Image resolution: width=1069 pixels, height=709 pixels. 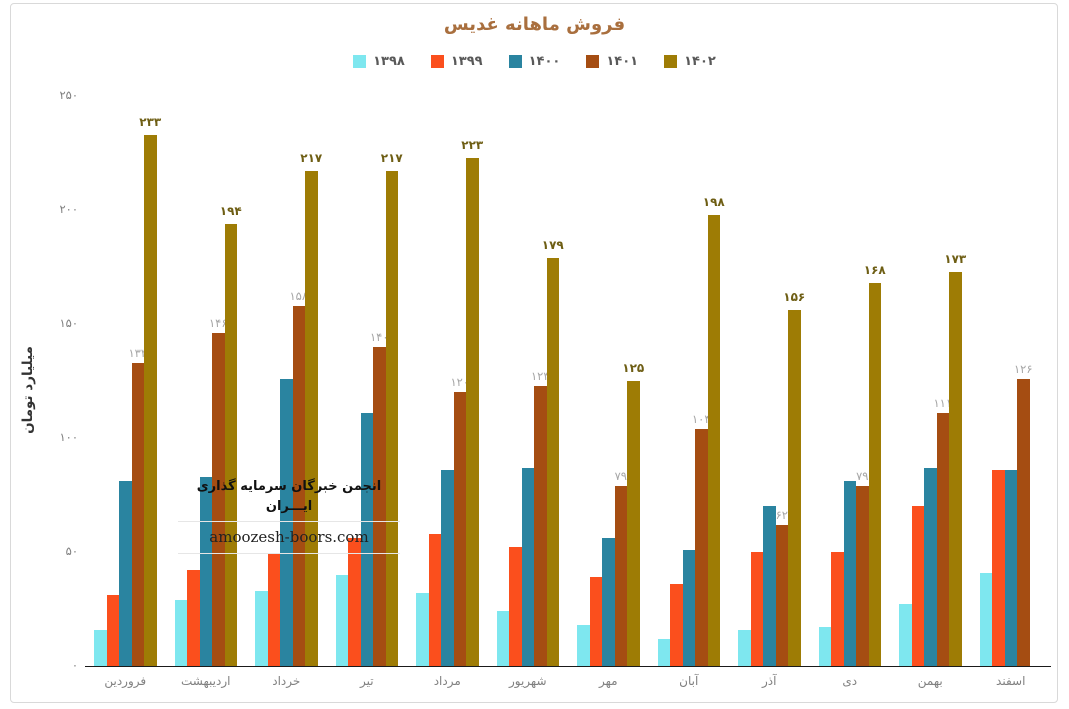 I want to click on bar-1399-m8, so click(x=676, y=624).